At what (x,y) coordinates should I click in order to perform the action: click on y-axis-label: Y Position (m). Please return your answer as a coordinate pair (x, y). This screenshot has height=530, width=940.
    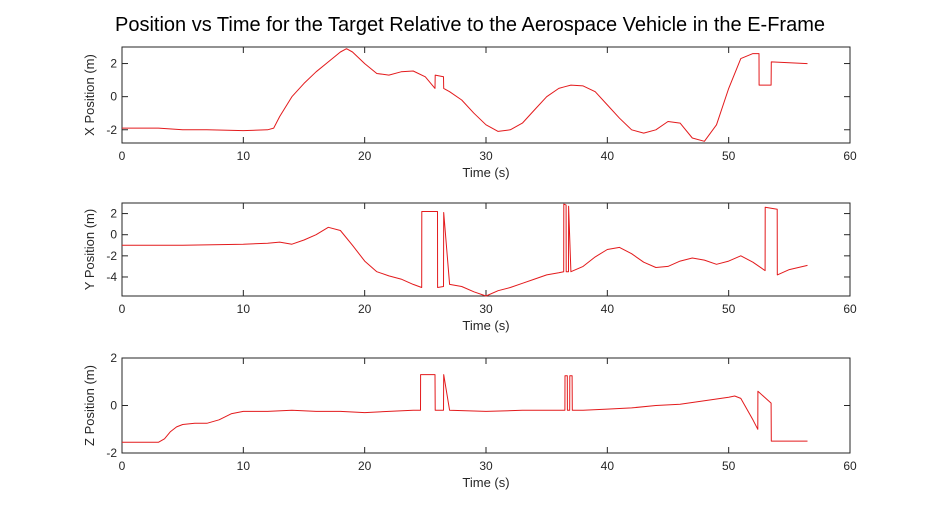
    Looking at the image, I should click on (89, 249).